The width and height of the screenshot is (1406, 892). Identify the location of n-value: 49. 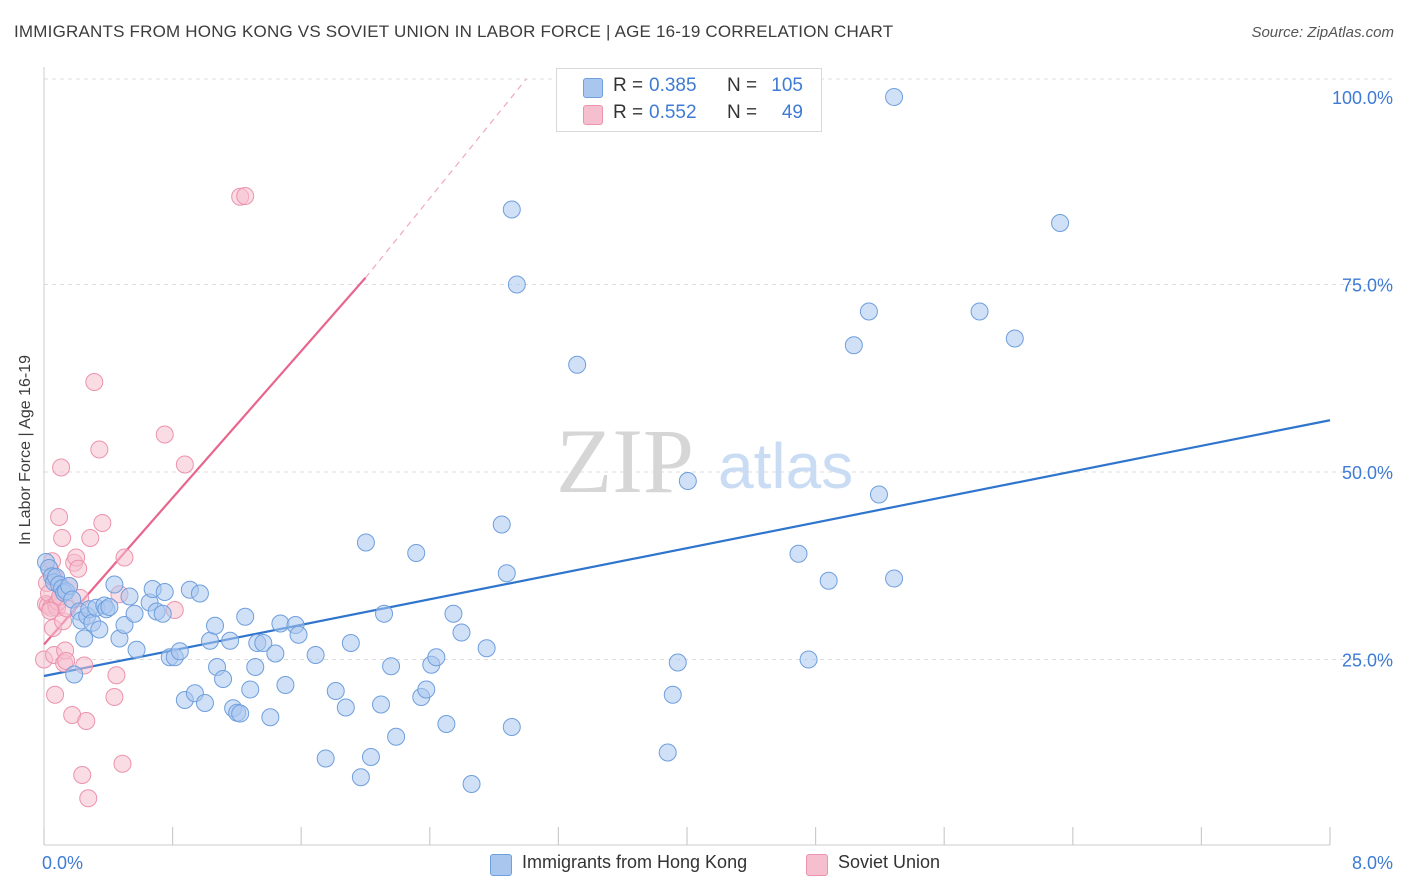
(792, 112).